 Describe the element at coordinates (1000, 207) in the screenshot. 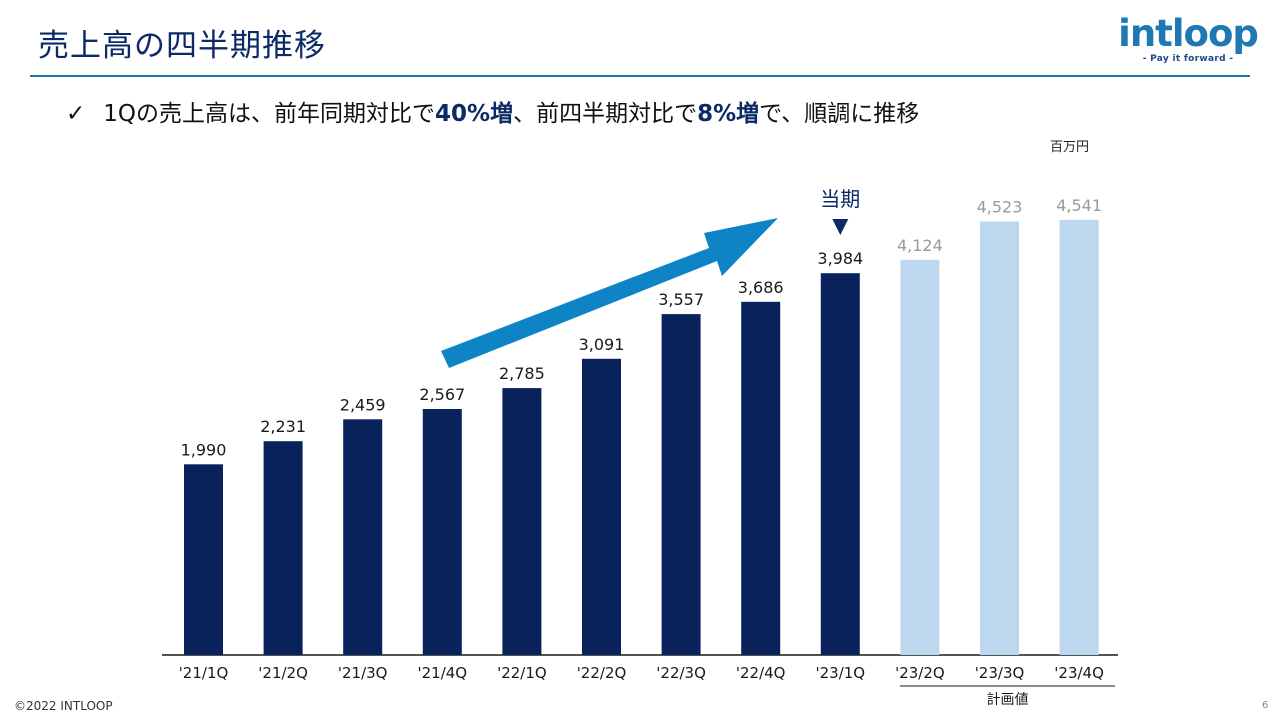

I see `bar-value-label-10: 4,523` at that location.